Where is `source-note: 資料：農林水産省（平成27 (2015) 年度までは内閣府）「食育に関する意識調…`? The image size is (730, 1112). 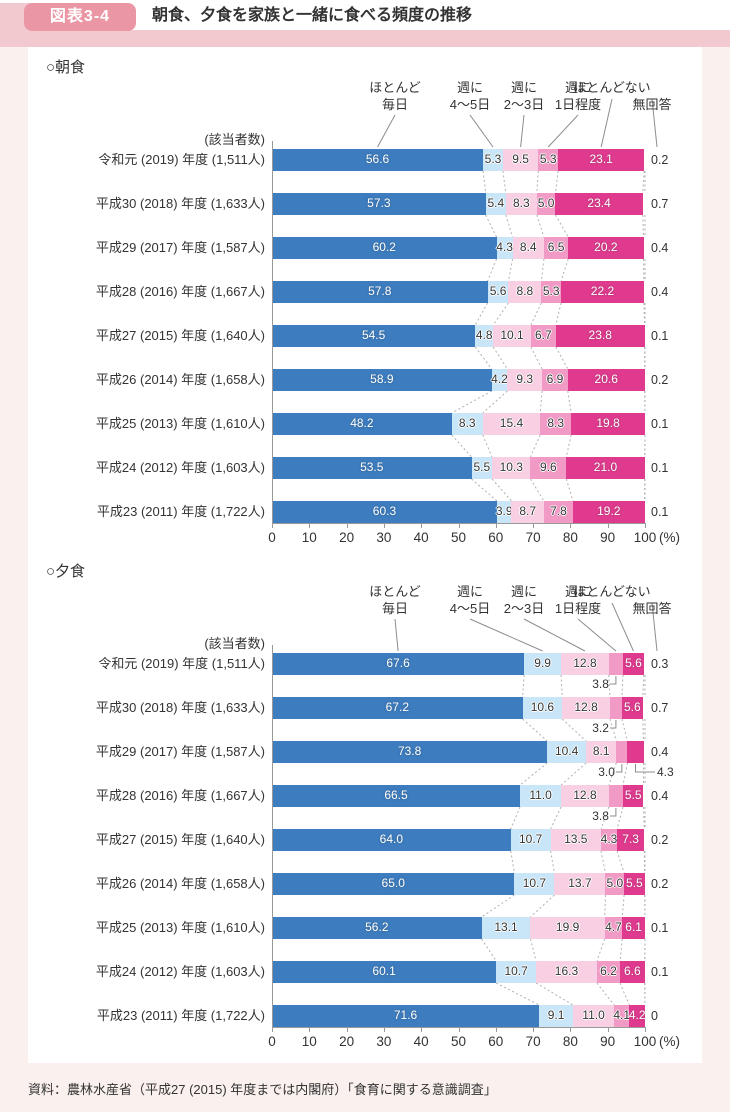
source-note: 資料：農林水産省（平成27 (2015) 年度までは内閣府）「食育に関する意識調… is located at coordinates (262, 1089).